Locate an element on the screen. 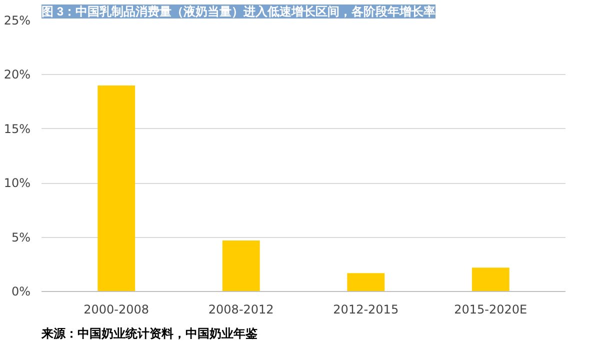  y-tick-label: 5% is located at coordinates (21, 237).